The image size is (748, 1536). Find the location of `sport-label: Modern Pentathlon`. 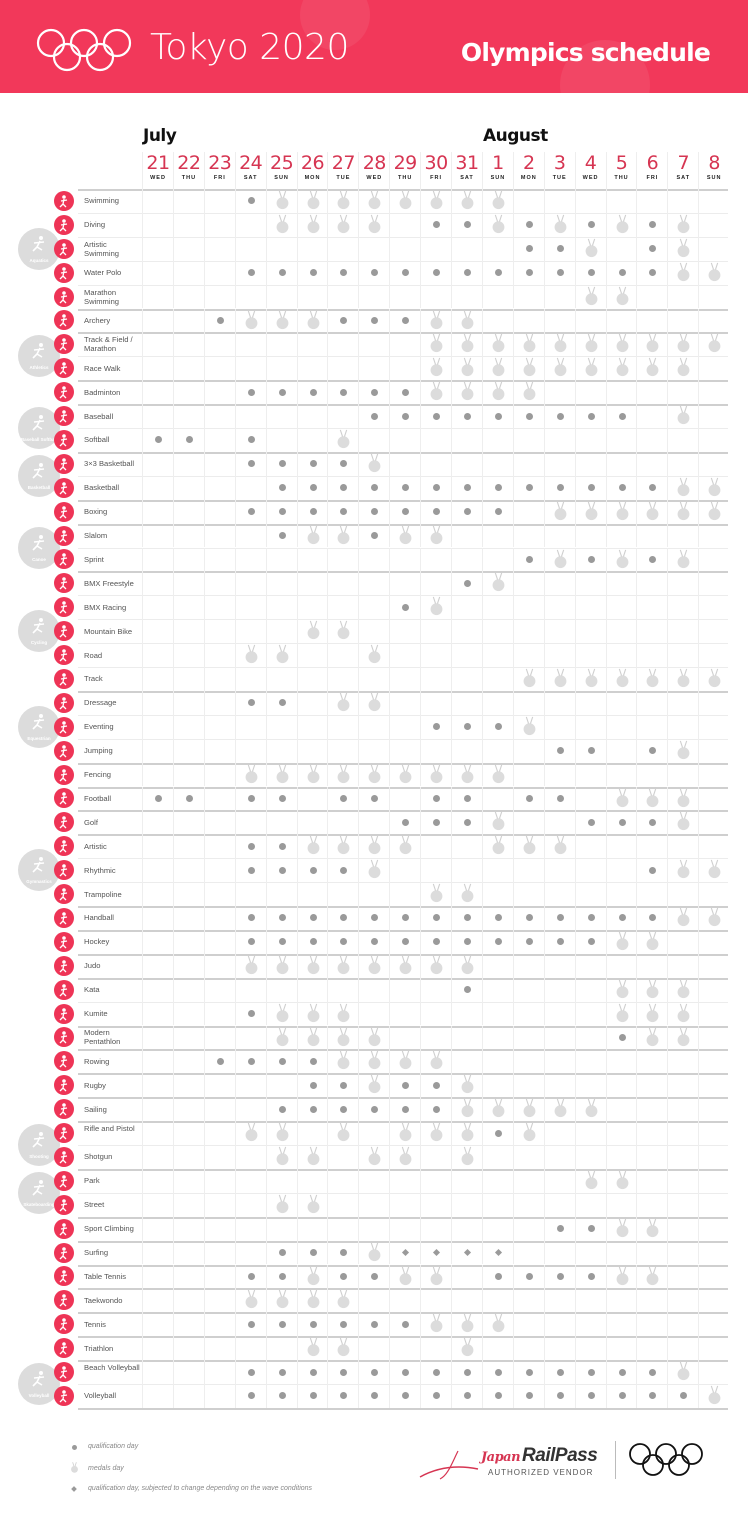

sport-label: Modern Pentathlon is located at coordinates (102, 1037).